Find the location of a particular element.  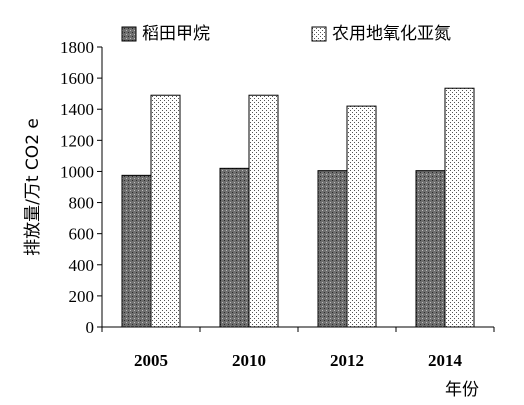

y-tick-label: 800 is located at coordinates (82, 203).